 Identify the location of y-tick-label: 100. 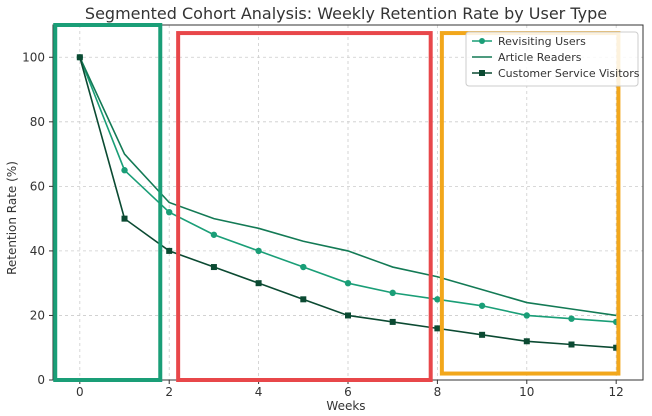
(33, 57).